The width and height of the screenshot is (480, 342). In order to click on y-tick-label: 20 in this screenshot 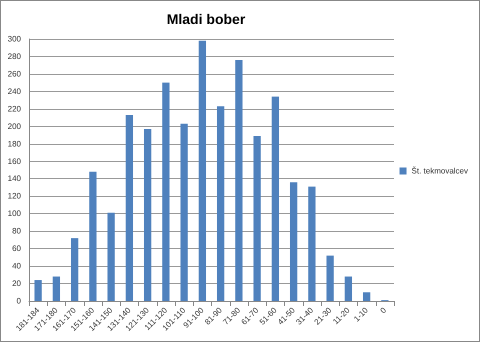, I will do `click(17, 283)`.